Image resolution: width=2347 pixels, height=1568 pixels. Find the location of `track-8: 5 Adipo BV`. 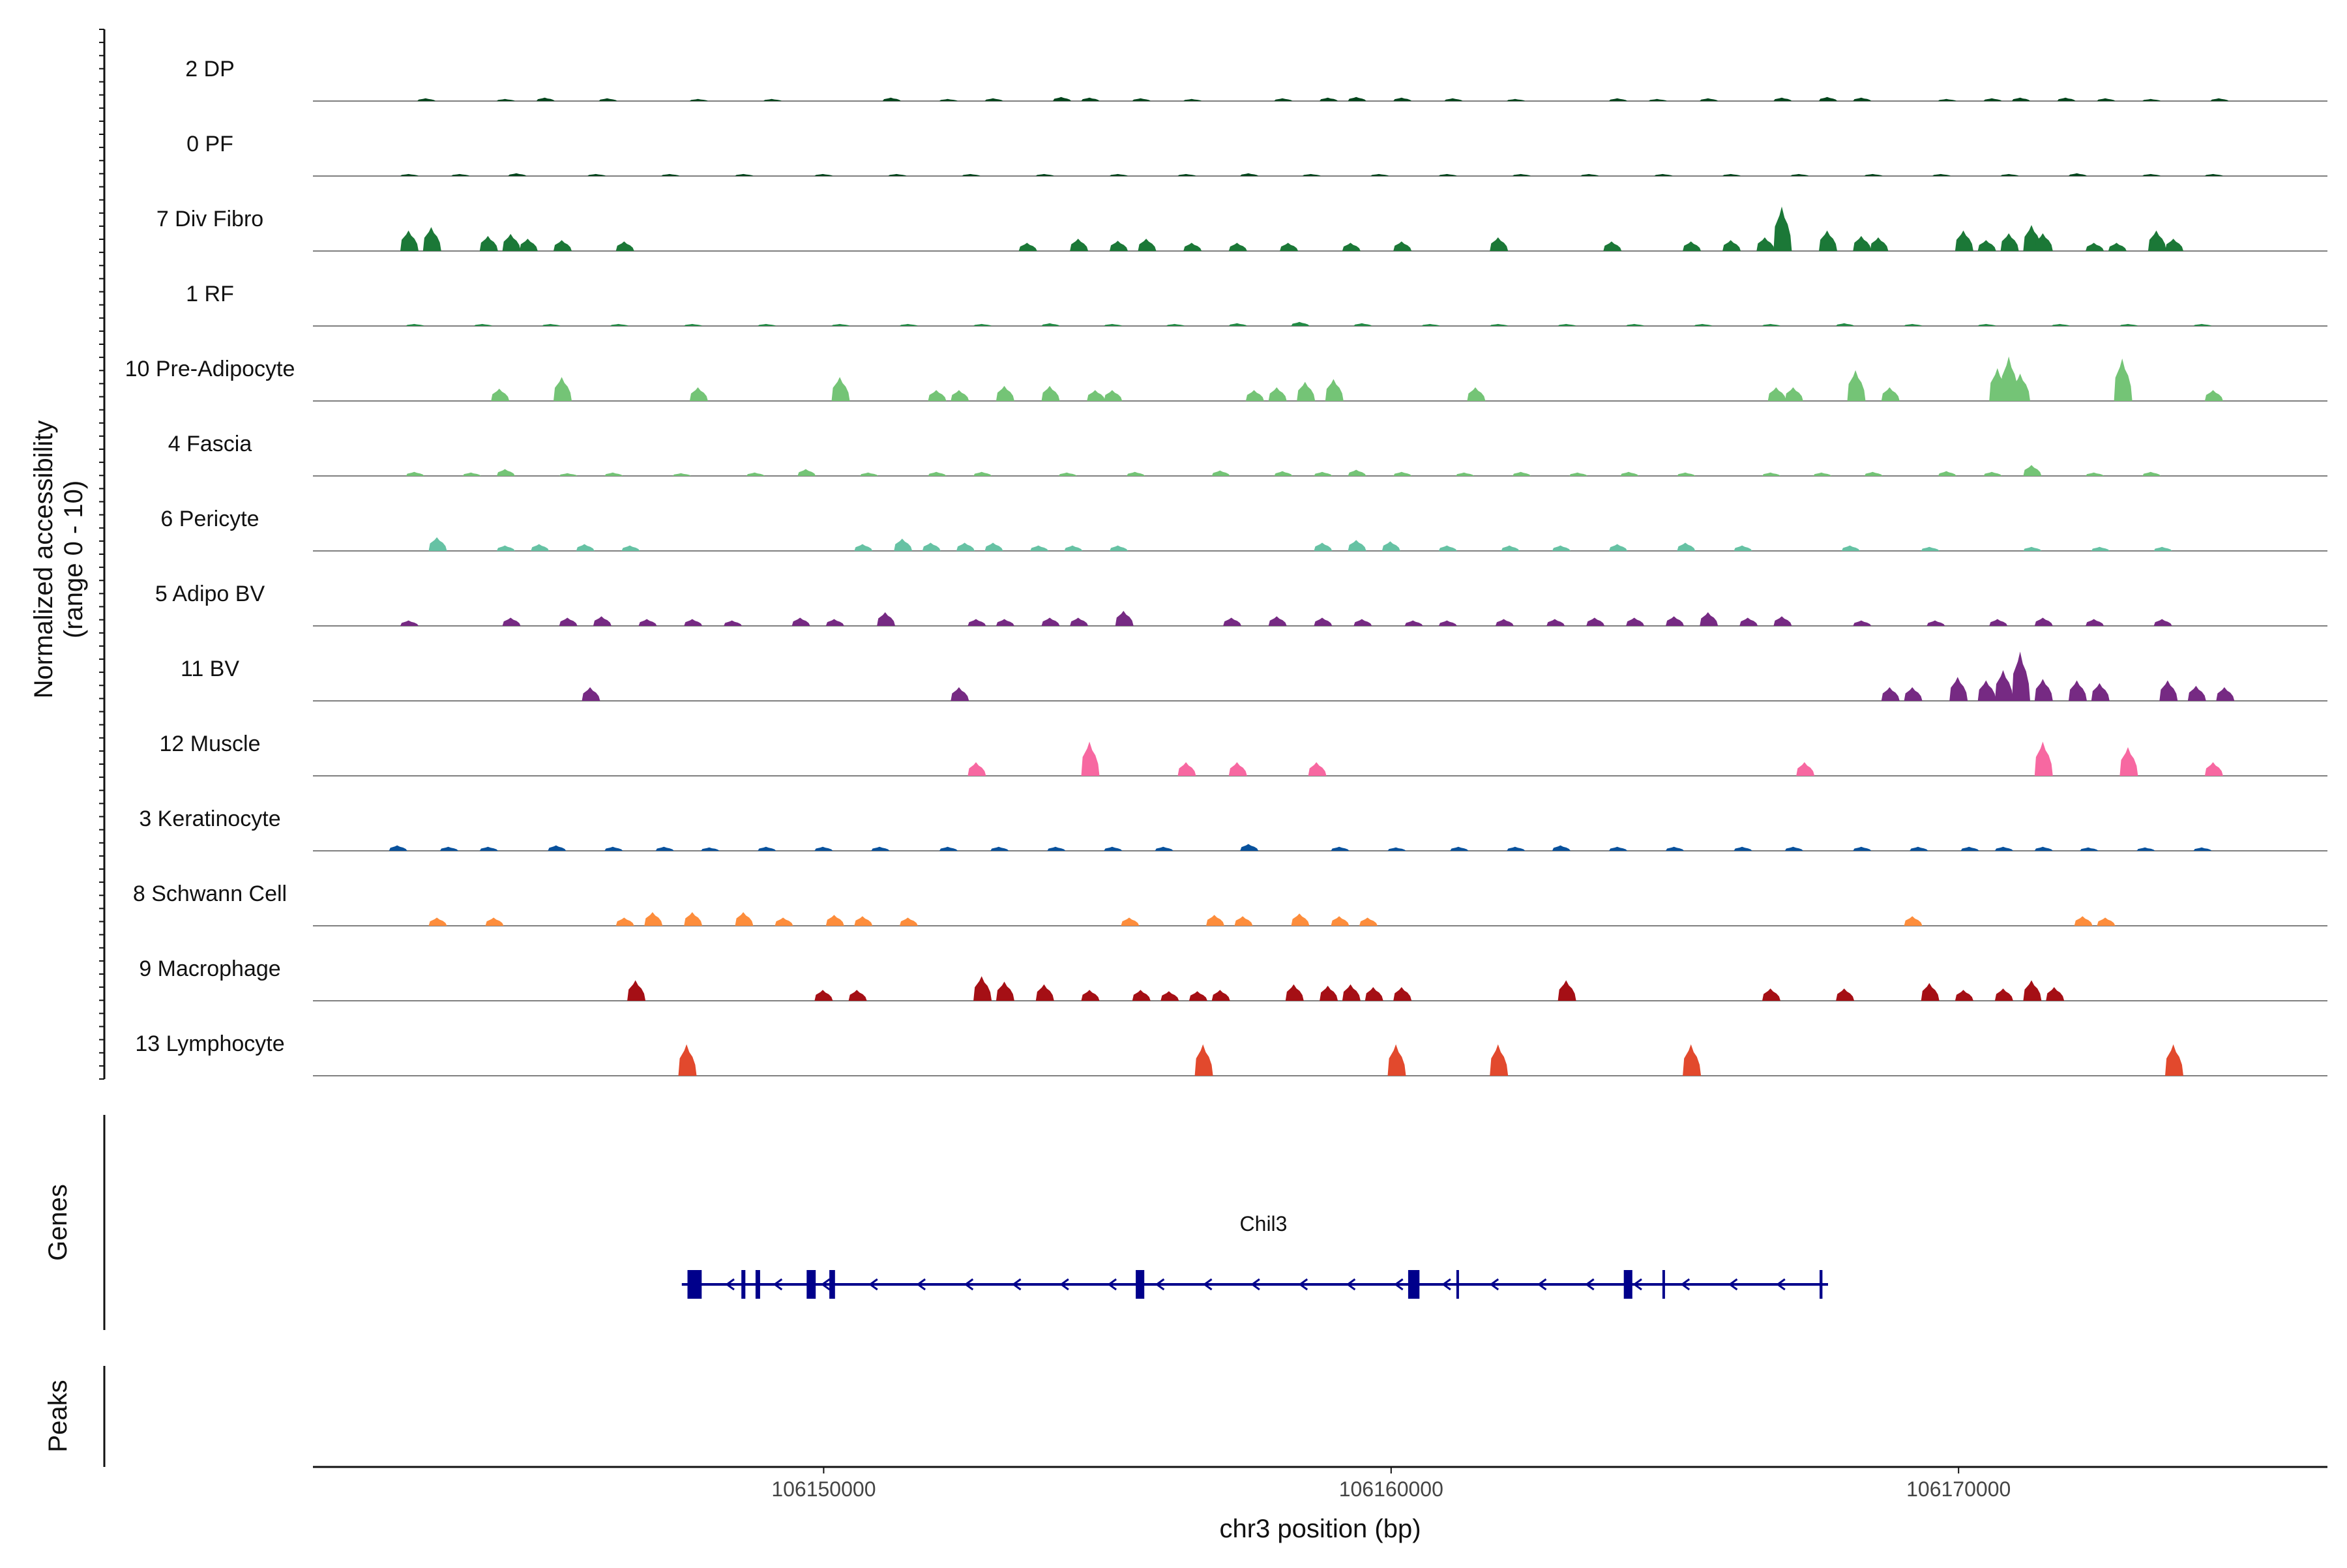

track-8: 5 Adipo BV is located at coordinates (1241, 604).